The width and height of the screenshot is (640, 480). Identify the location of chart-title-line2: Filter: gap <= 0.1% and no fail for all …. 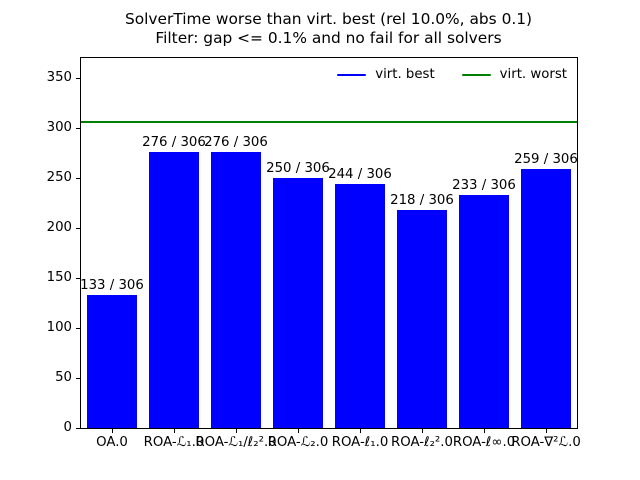
(328, 38).